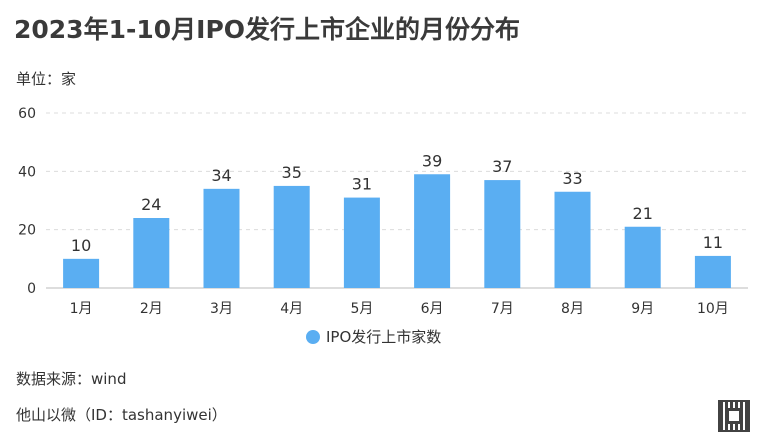 This screenshot has height=442, width=761. Describe the element at coordinates (81, 309) in the screenshot. I see `x-tick-label: 1月` at that location.